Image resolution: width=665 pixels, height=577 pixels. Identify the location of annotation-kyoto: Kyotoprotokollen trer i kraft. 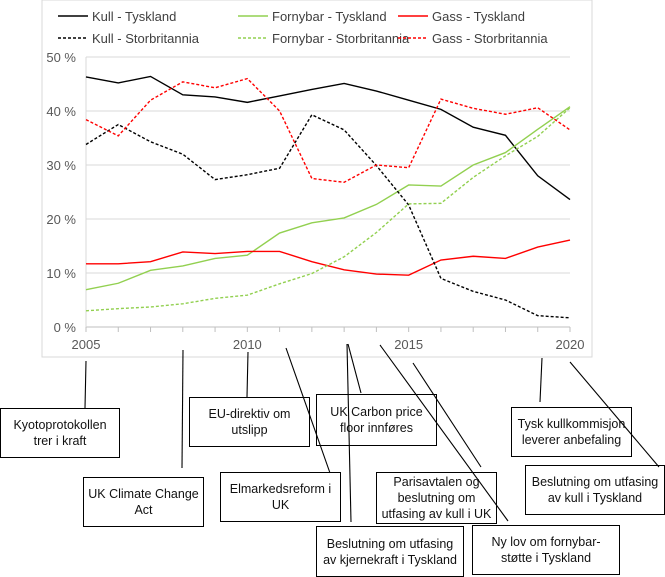
(60, 433).